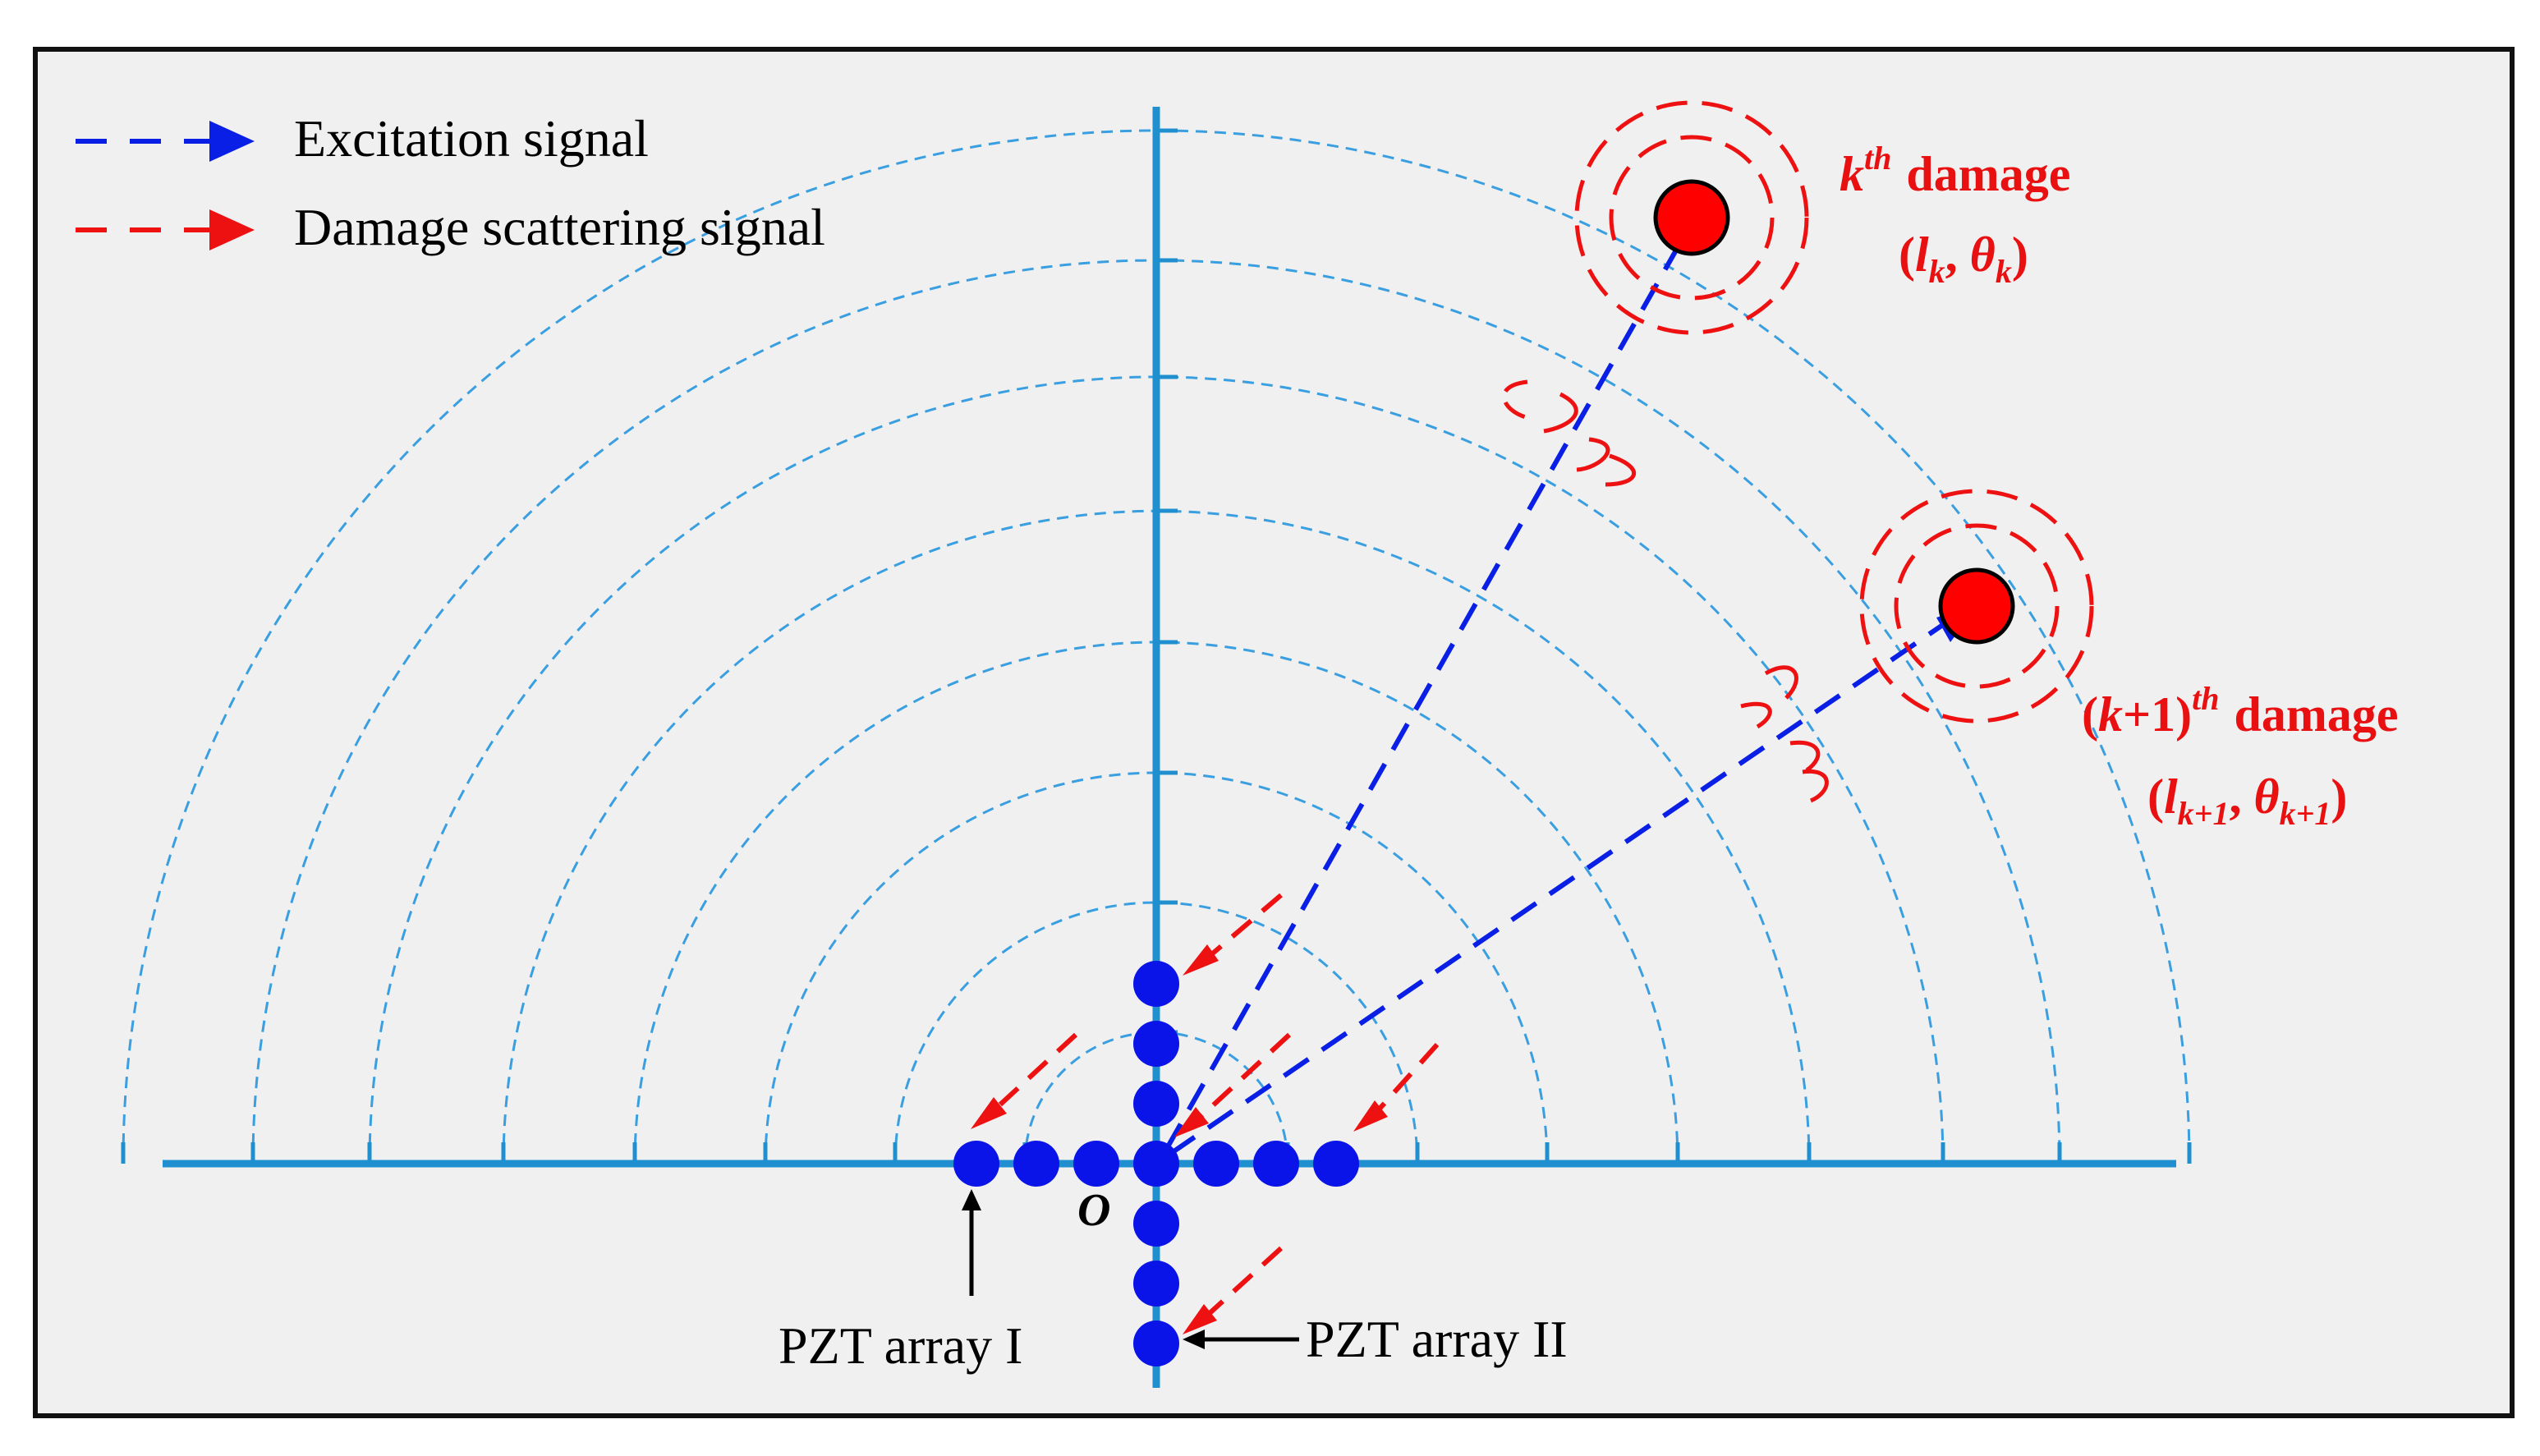  Describe the element at coordinates (2155, 796) in the screenshot. I see `damage-k1-coord-open: (` at that location.